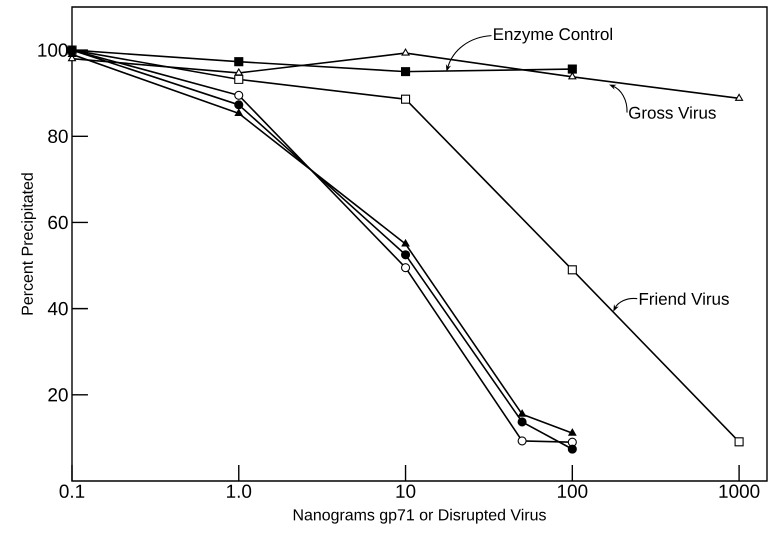 This screenshot has height=551, width=771. Describe the element at coordinates (58, 309) in the screenshot. I see `y-tick-label: 40` at that location.